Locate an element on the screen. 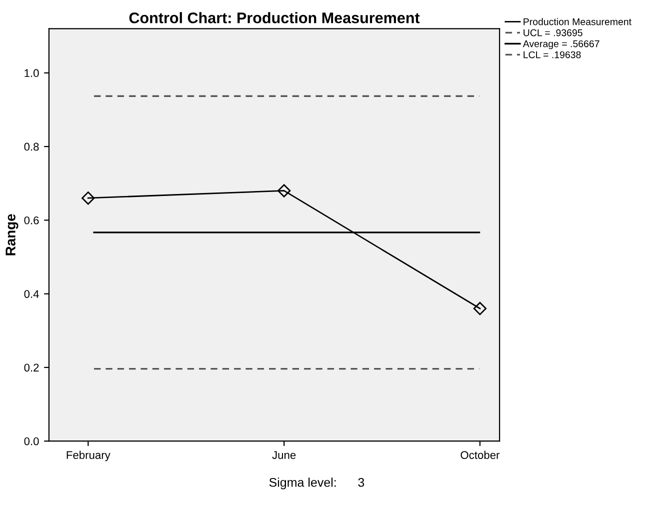 This screenshot has width=653, height=522. y-tick-label: 0.2 is located at coordinates (31, 368).